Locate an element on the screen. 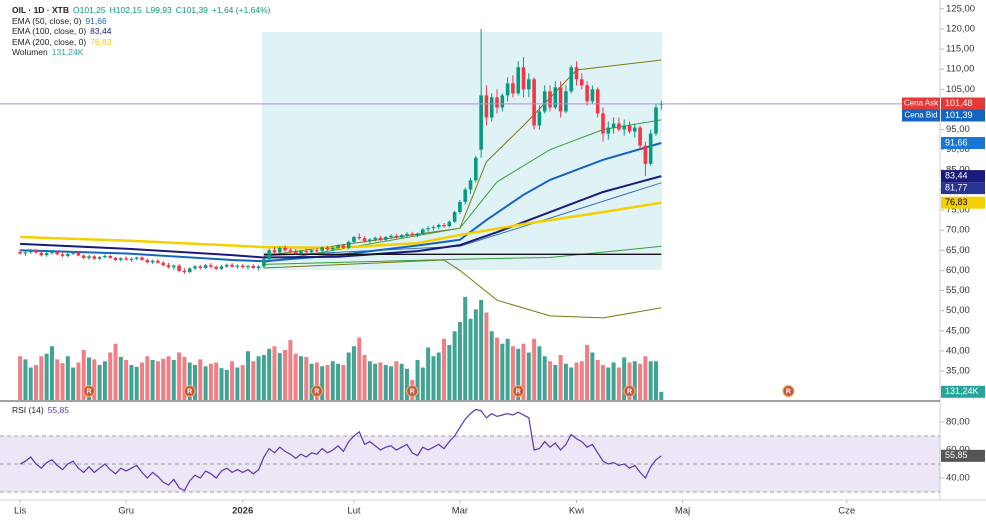 Image resolution: width=986 pixels, height=527 pixels. y-tick-label: 35,00 is located at coordinates (958, 371).